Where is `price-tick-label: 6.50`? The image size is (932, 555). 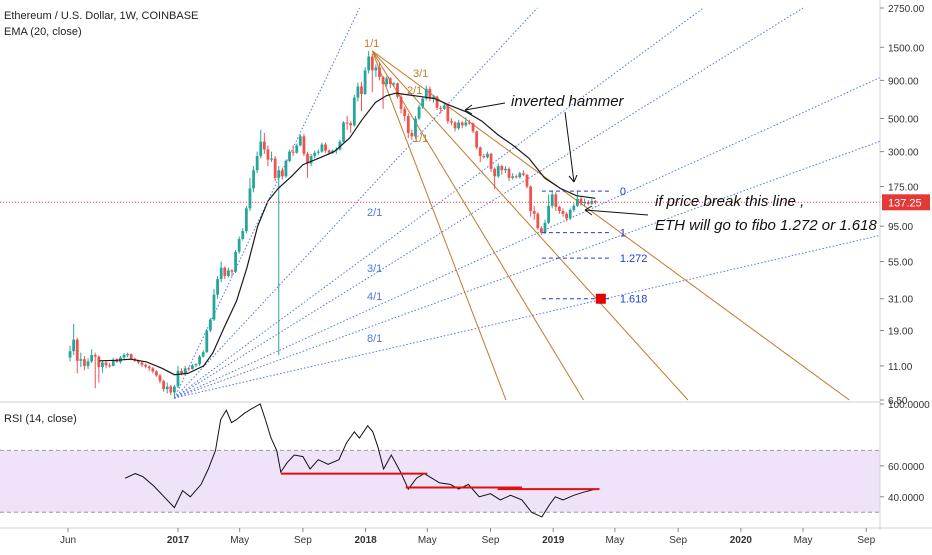
price-tick-label: 6.50 is located at coordinates (898, 401).